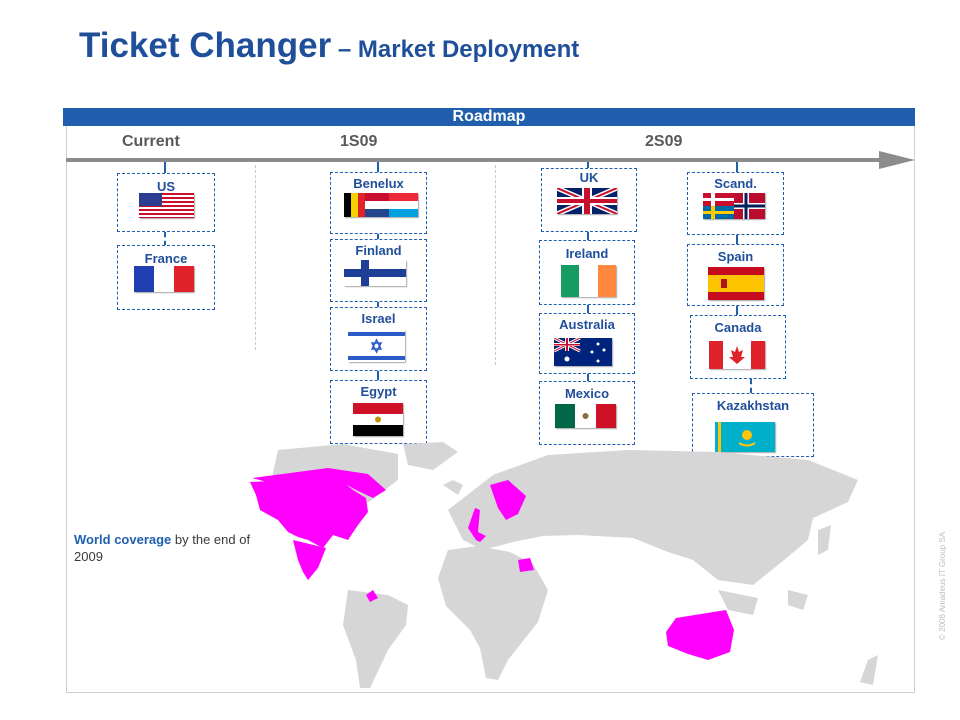  I want to click on market-card-spain: Spain, so click(735, 275).